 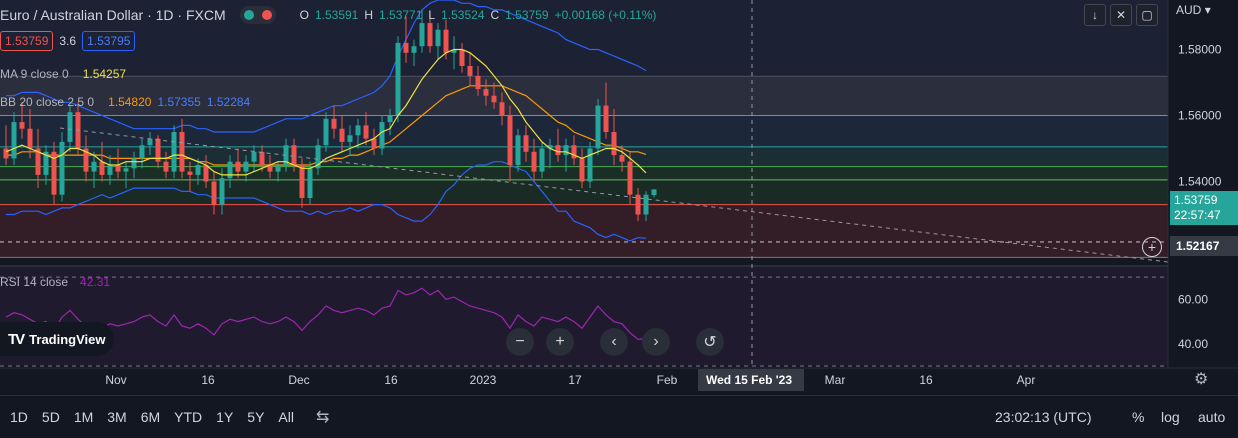 I want to click on collapse-icon: ✕, so click(x=1121, y=15).